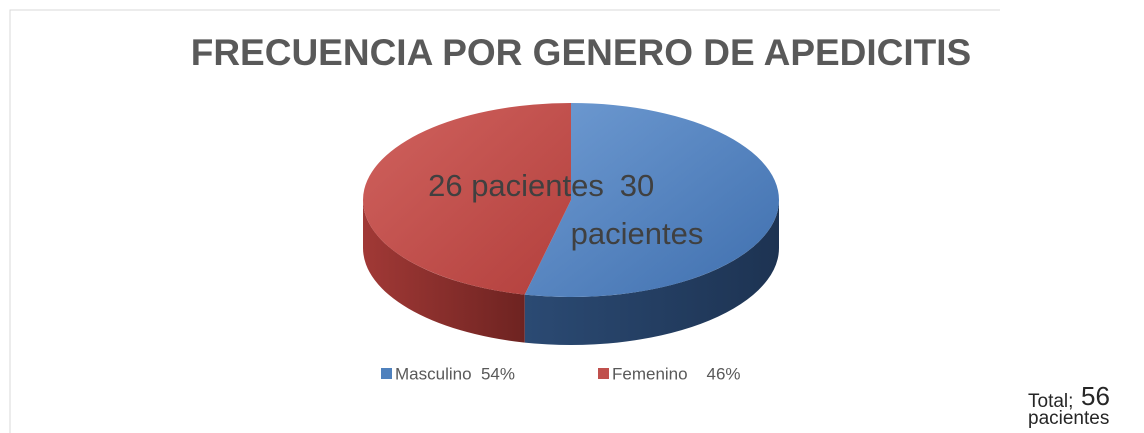 The height and width of the screenshot is (433, 1144). Describe the element at coordinates (637, 209) in the screenshot. I see `data-label: 30 pacientes` at that location.